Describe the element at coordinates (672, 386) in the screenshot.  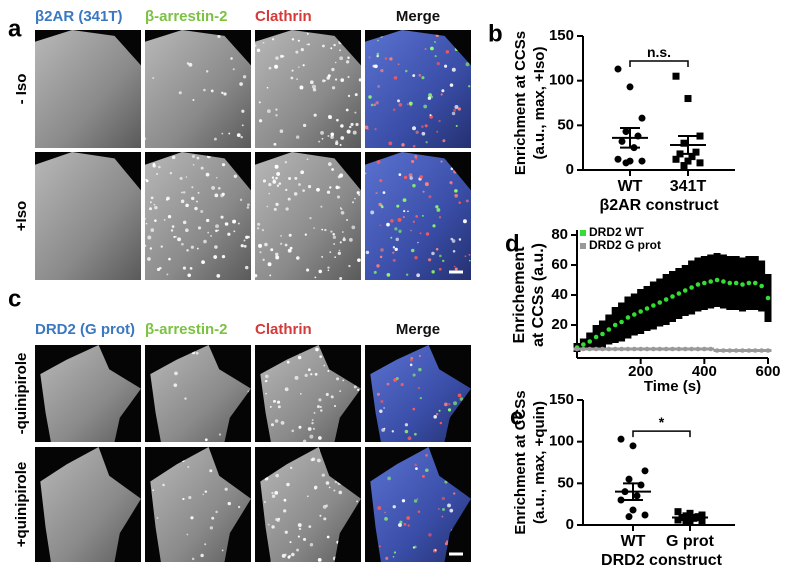
I see `x-axis-label: Time (s)` at that location.